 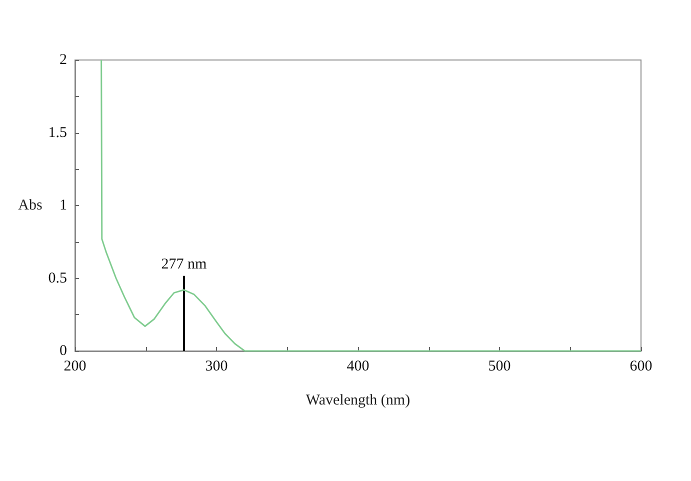 What do you see at coordinates (641, 366) in the screenshot?
I see `x-tick-label: 600` at bounding box center [641, 366].